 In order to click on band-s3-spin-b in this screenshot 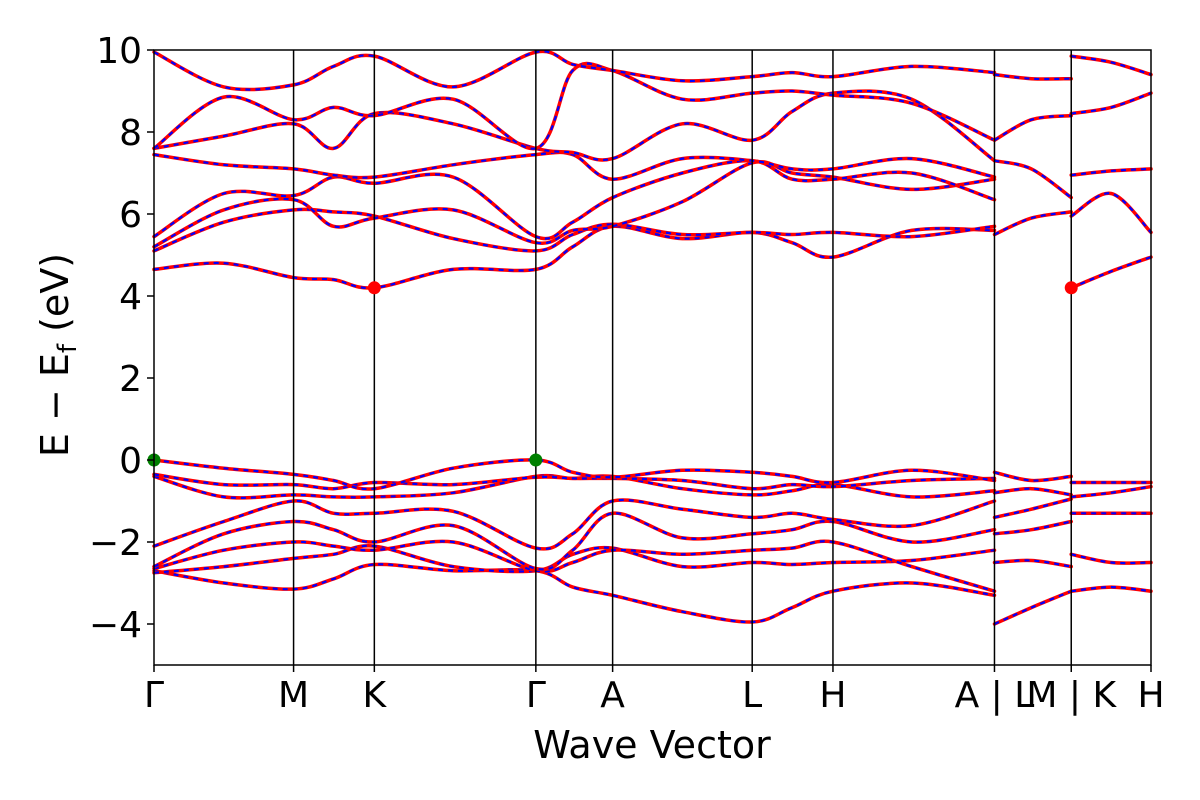, I will do `click(1032, 527)`.